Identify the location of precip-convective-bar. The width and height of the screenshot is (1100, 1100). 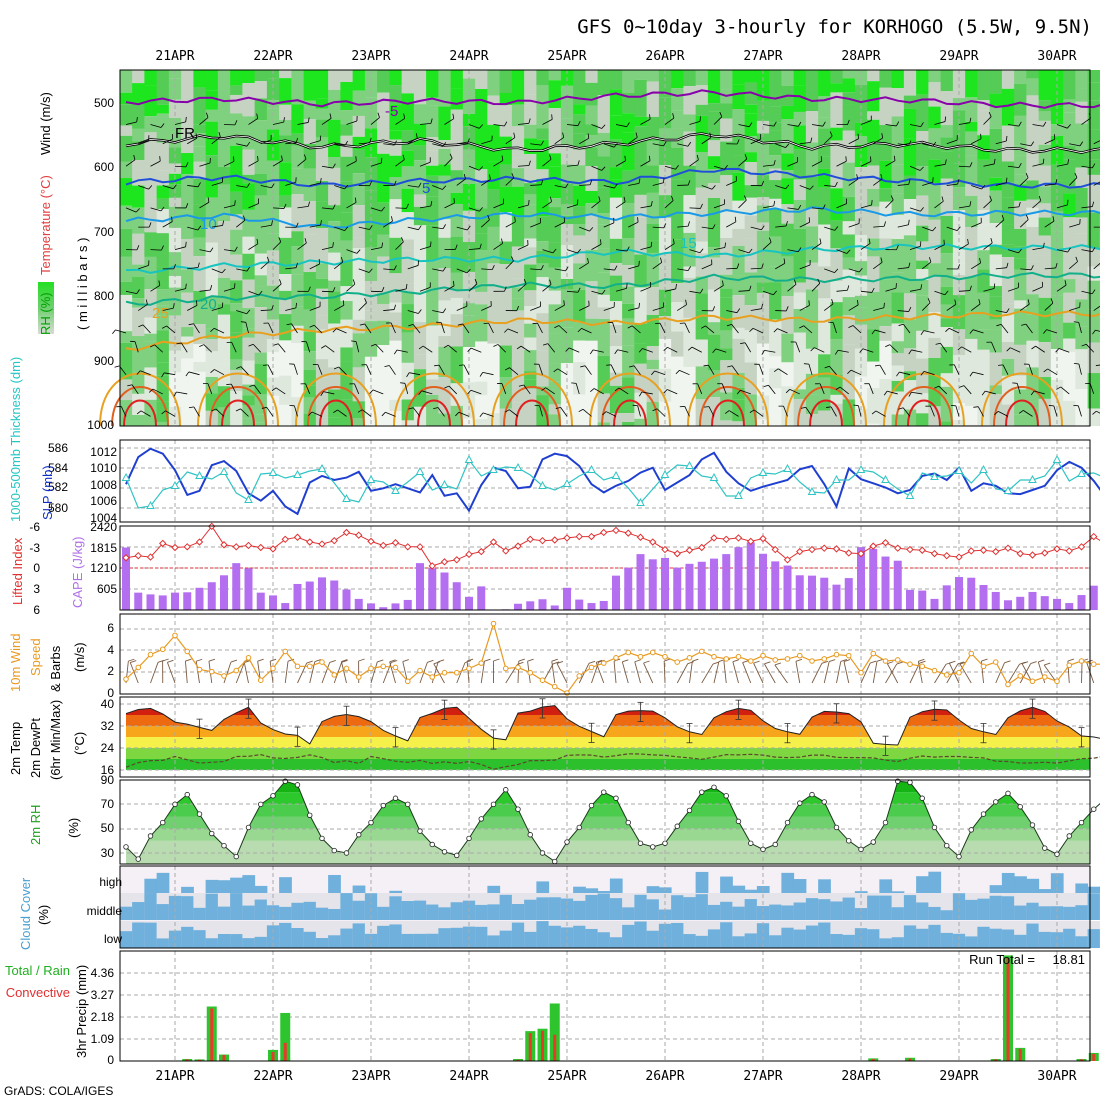
(212, 1034).